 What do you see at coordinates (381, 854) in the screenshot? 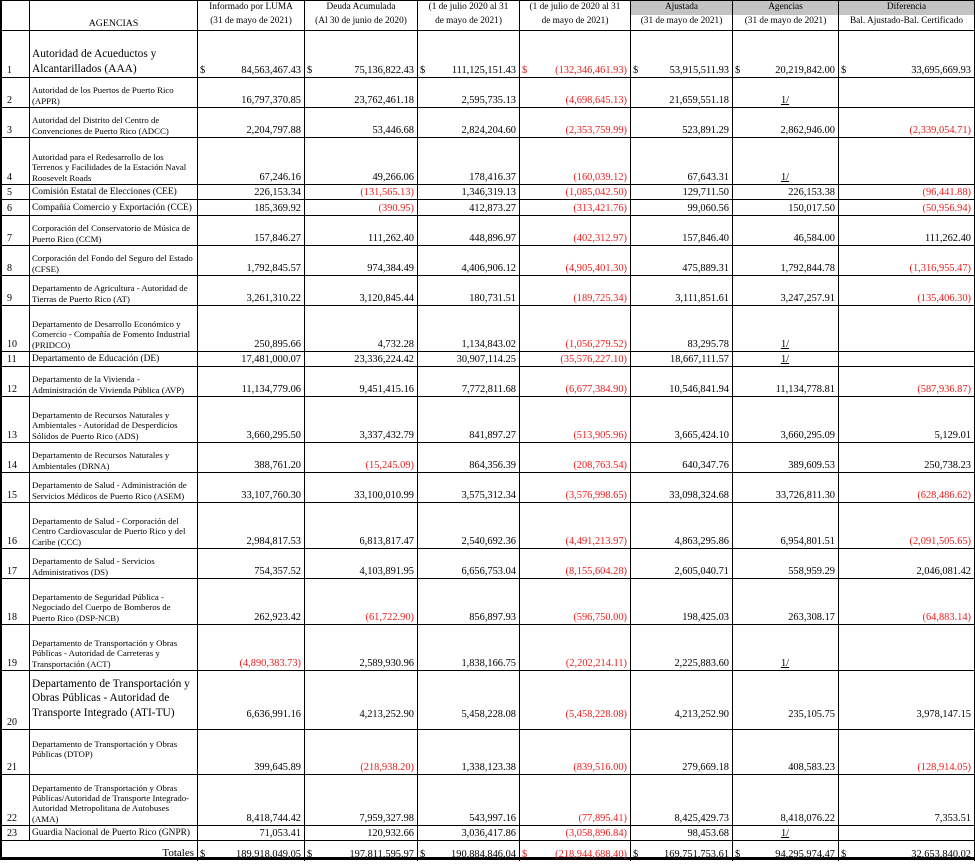
I see `amount-value: 197,811,595.97` at bounding box center [381, 854].